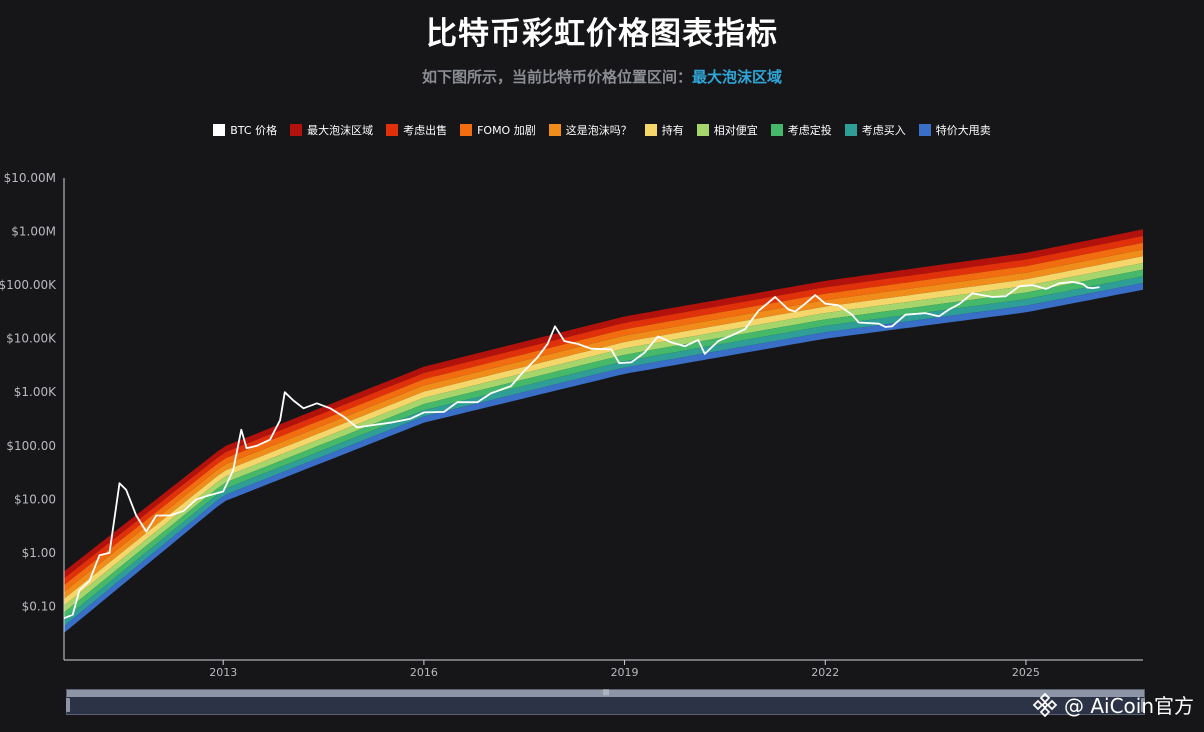 The height and width of the screenshot is (732, 1204). I want to click on zoom-grip-icon: |||, so click(606, 692).